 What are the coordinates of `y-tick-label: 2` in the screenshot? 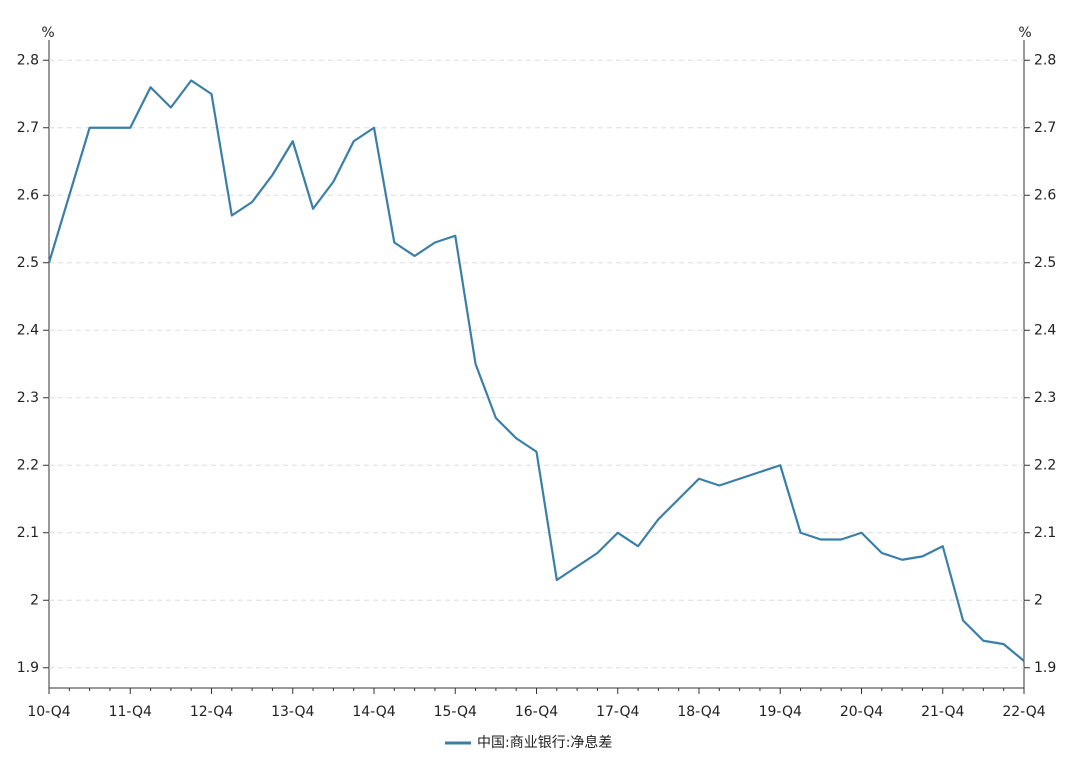 It's located at (34, 600).